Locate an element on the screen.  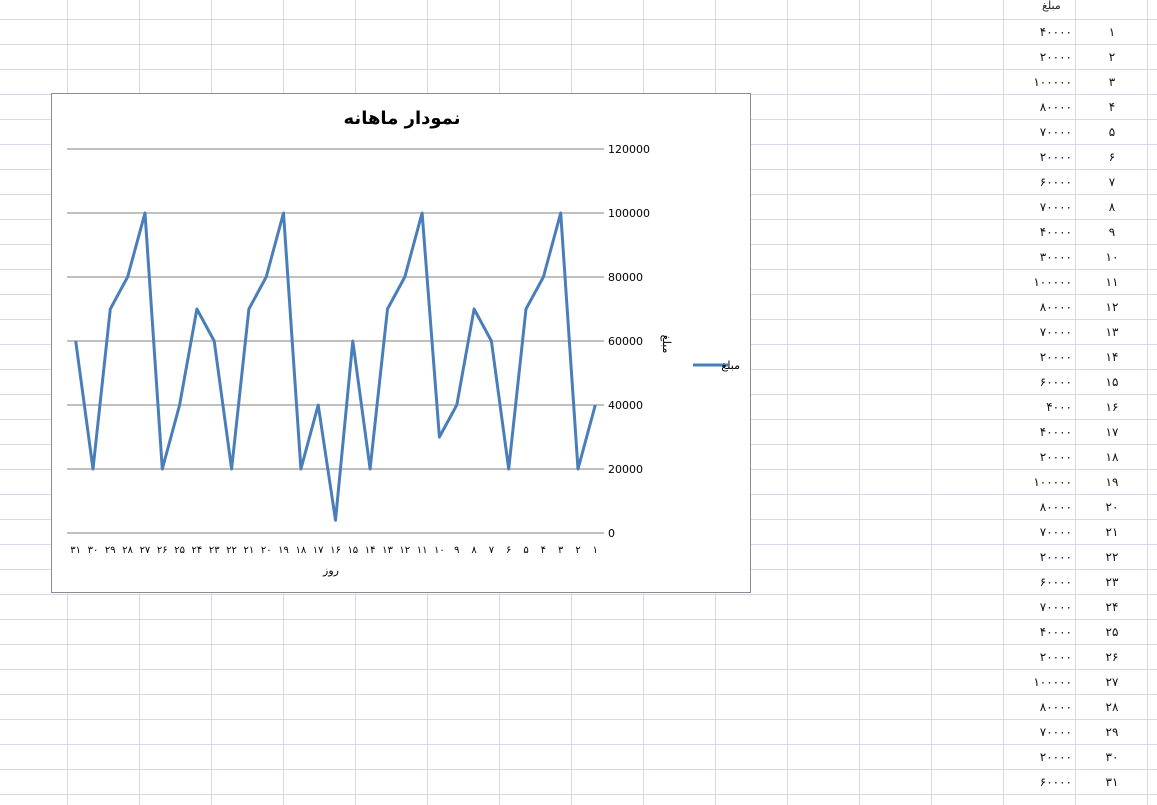
column-header-amount: مبلغ is located at coordinates (1051, 6).